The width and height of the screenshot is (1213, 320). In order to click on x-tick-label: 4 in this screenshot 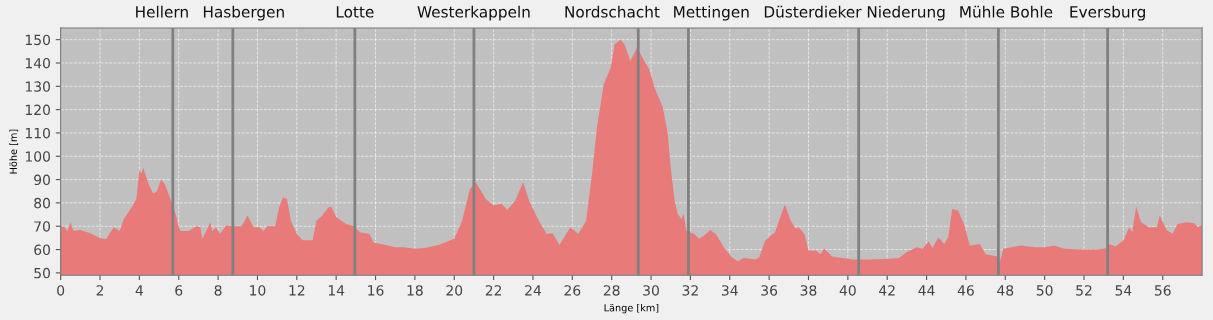, I will do `click(139, 290)`.